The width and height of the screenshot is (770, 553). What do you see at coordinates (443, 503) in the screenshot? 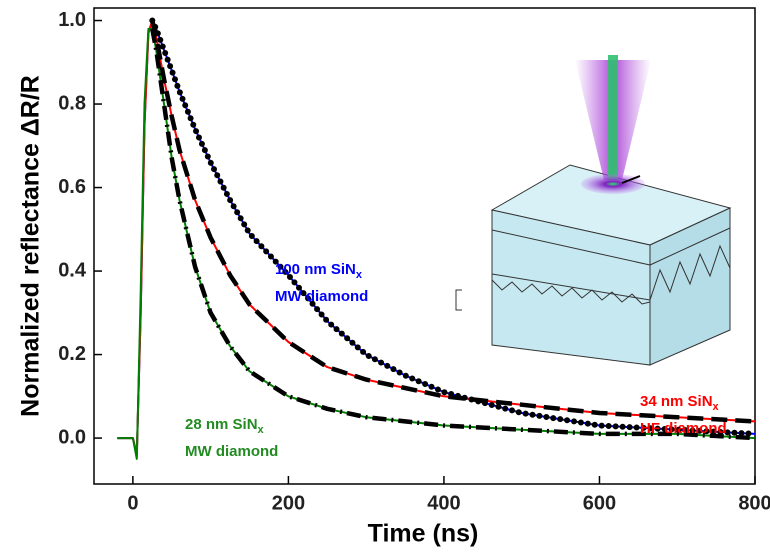
I see `x-tick-label: 400` at bounding box center [443, 503].